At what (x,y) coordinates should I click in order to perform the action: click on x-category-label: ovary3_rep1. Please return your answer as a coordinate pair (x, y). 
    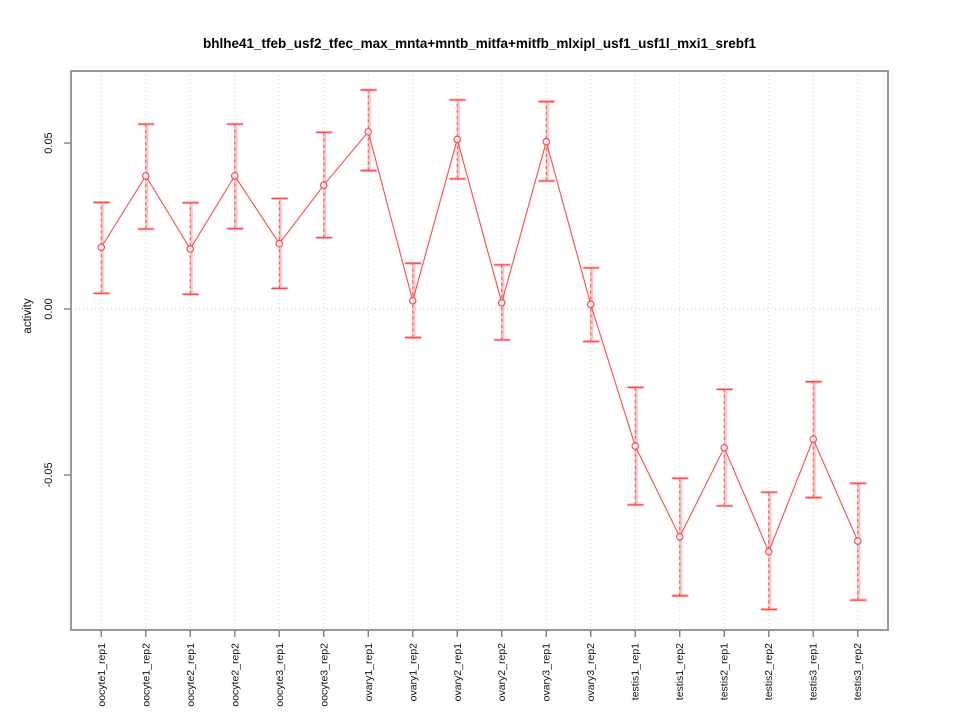
    Looking at the image, I should click on (547, 672).